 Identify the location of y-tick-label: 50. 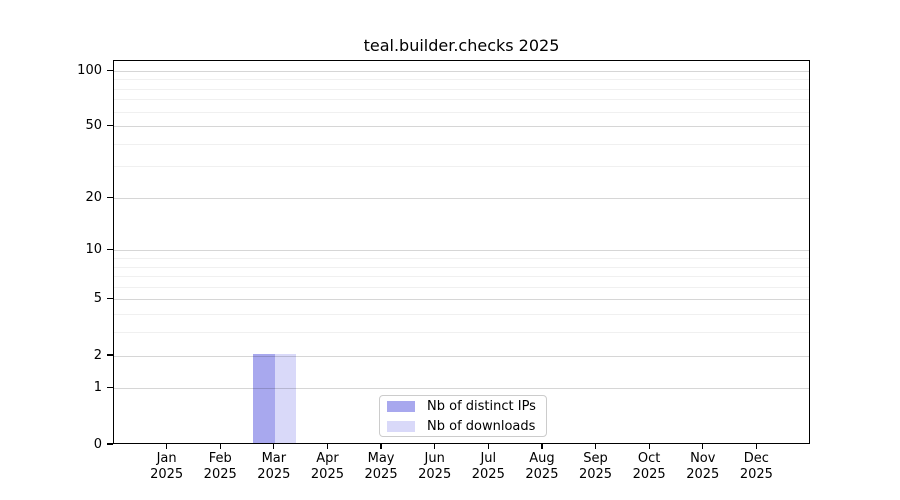
(93, 126).